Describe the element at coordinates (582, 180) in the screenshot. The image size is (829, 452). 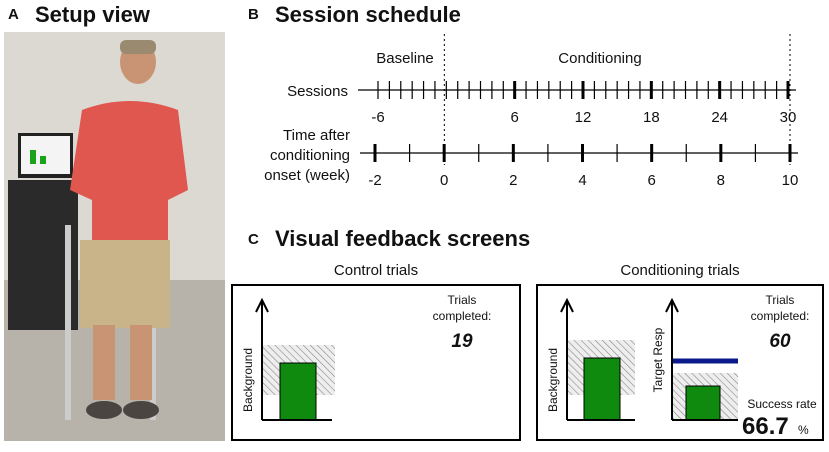
I see `week-label: 4` at that location.